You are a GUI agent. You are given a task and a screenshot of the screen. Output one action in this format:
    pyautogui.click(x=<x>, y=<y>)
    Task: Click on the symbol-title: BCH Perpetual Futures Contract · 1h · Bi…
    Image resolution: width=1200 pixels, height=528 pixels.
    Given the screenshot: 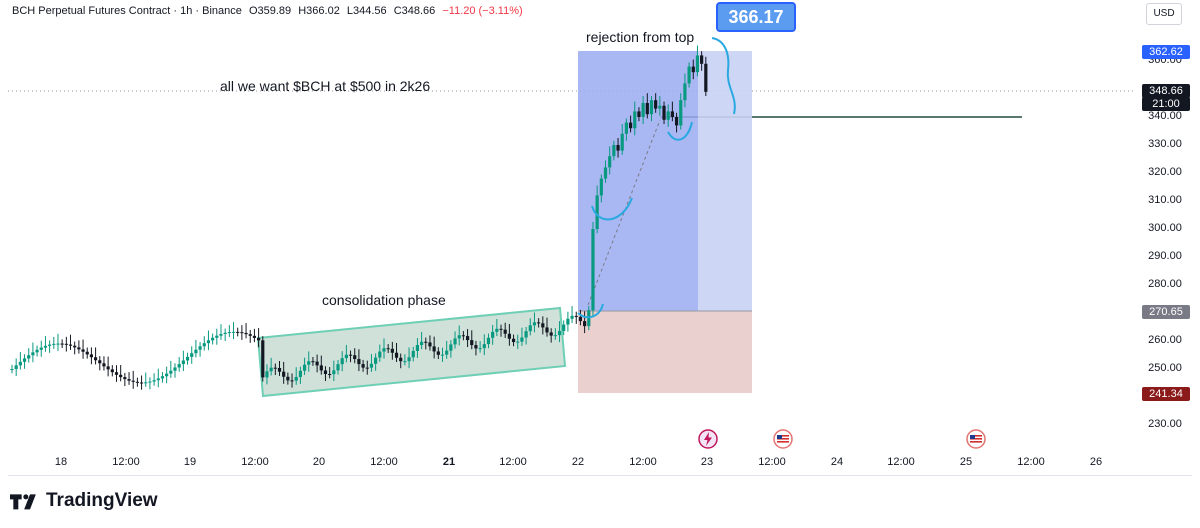 What is the action you would take?
    pyautogui.click(x=127, y=11)
    